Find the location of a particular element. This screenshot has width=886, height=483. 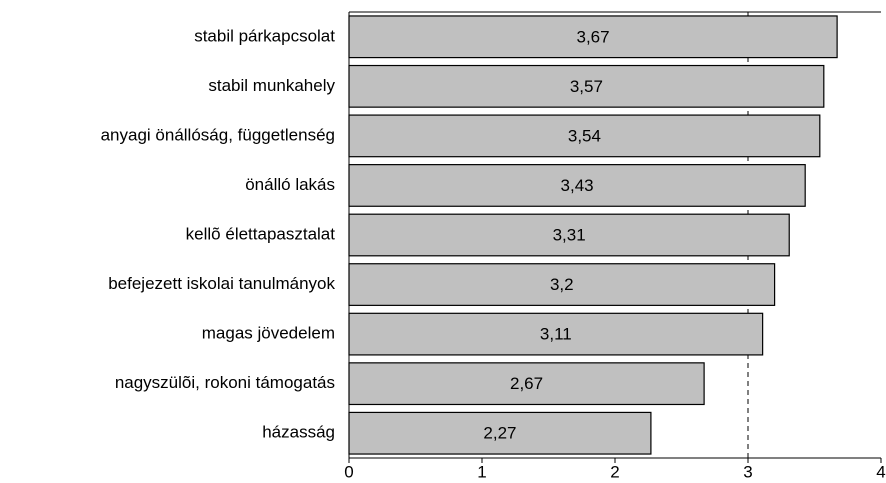

y-tick-label: stabil párkapcsolat is located at coordinates (264, 35).